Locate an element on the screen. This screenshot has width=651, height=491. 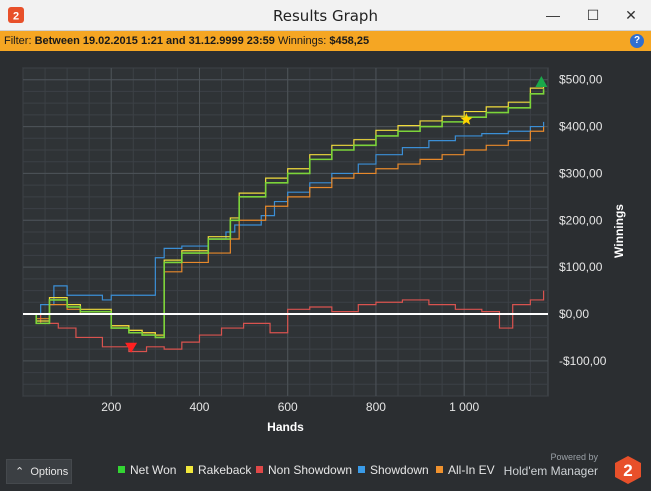
options-button: ⌃ Options is located at coordinates (39, 471).